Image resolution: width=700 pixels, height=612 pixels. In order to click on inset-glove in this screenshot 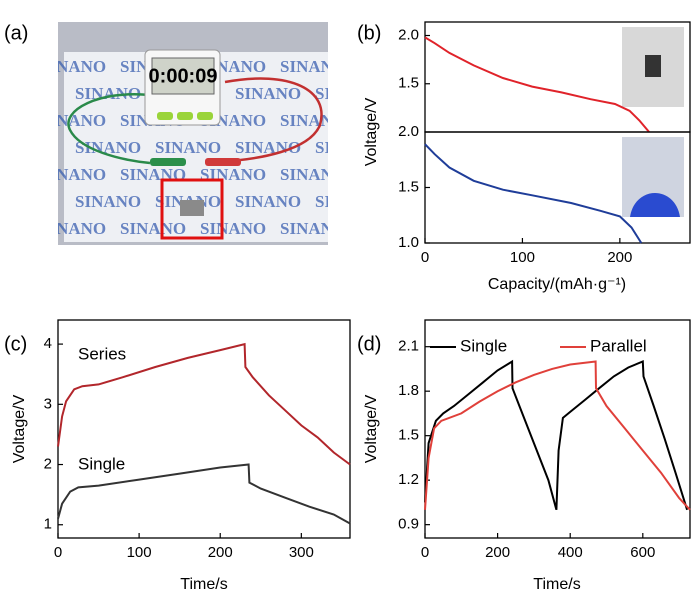, I will do `click(655, 205)`.